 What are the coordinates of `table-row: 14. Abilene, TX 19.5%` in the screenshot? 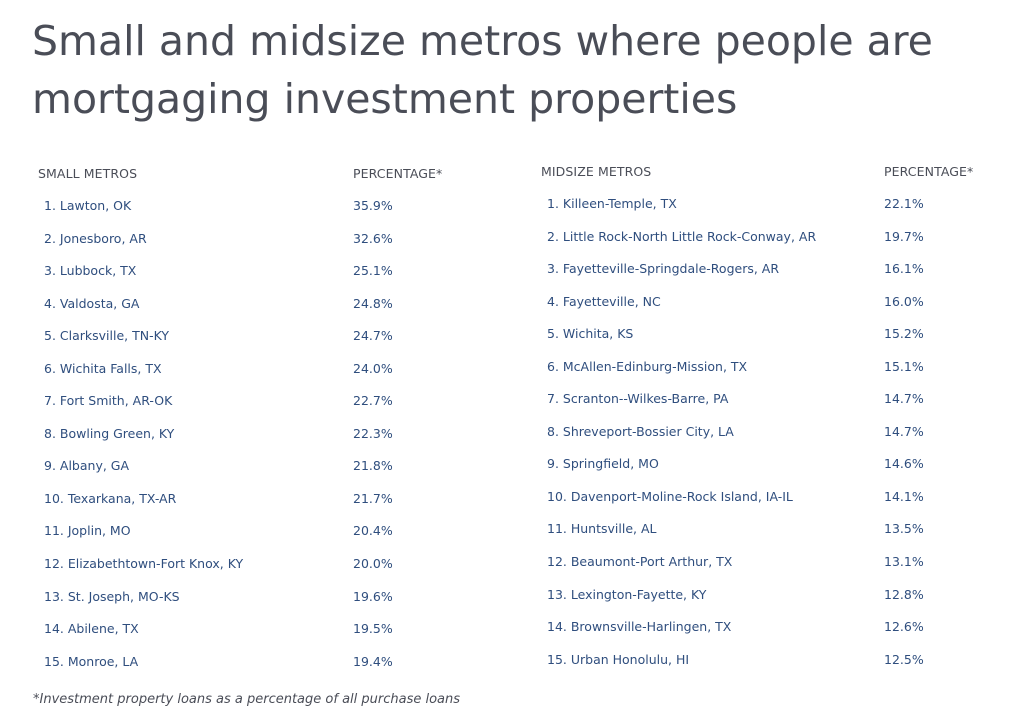 It's located at (273, 629).